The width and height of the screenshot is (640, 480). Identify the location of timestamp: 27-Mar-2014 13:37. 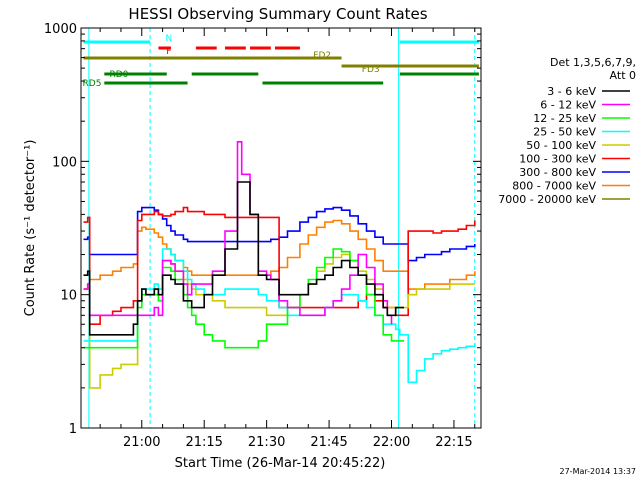
(598, 471).